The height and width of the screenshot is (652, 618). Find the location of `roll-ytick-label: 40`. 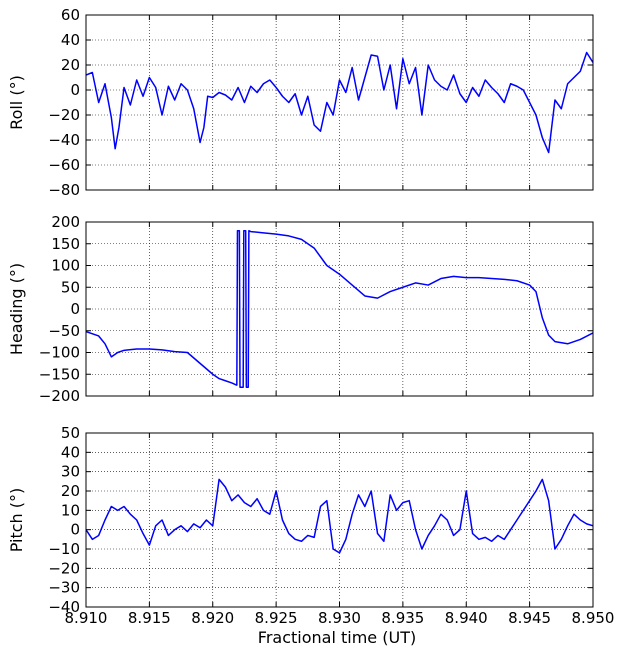

roll-ytick-label: 40 is located at coordinates (70, 40).